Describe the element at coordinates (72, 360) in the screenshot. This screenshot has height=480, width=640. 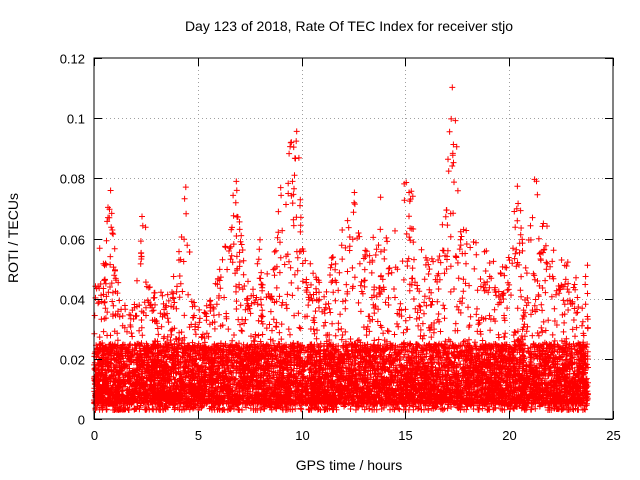
I see `y-tick-label: 0.02` at that location.